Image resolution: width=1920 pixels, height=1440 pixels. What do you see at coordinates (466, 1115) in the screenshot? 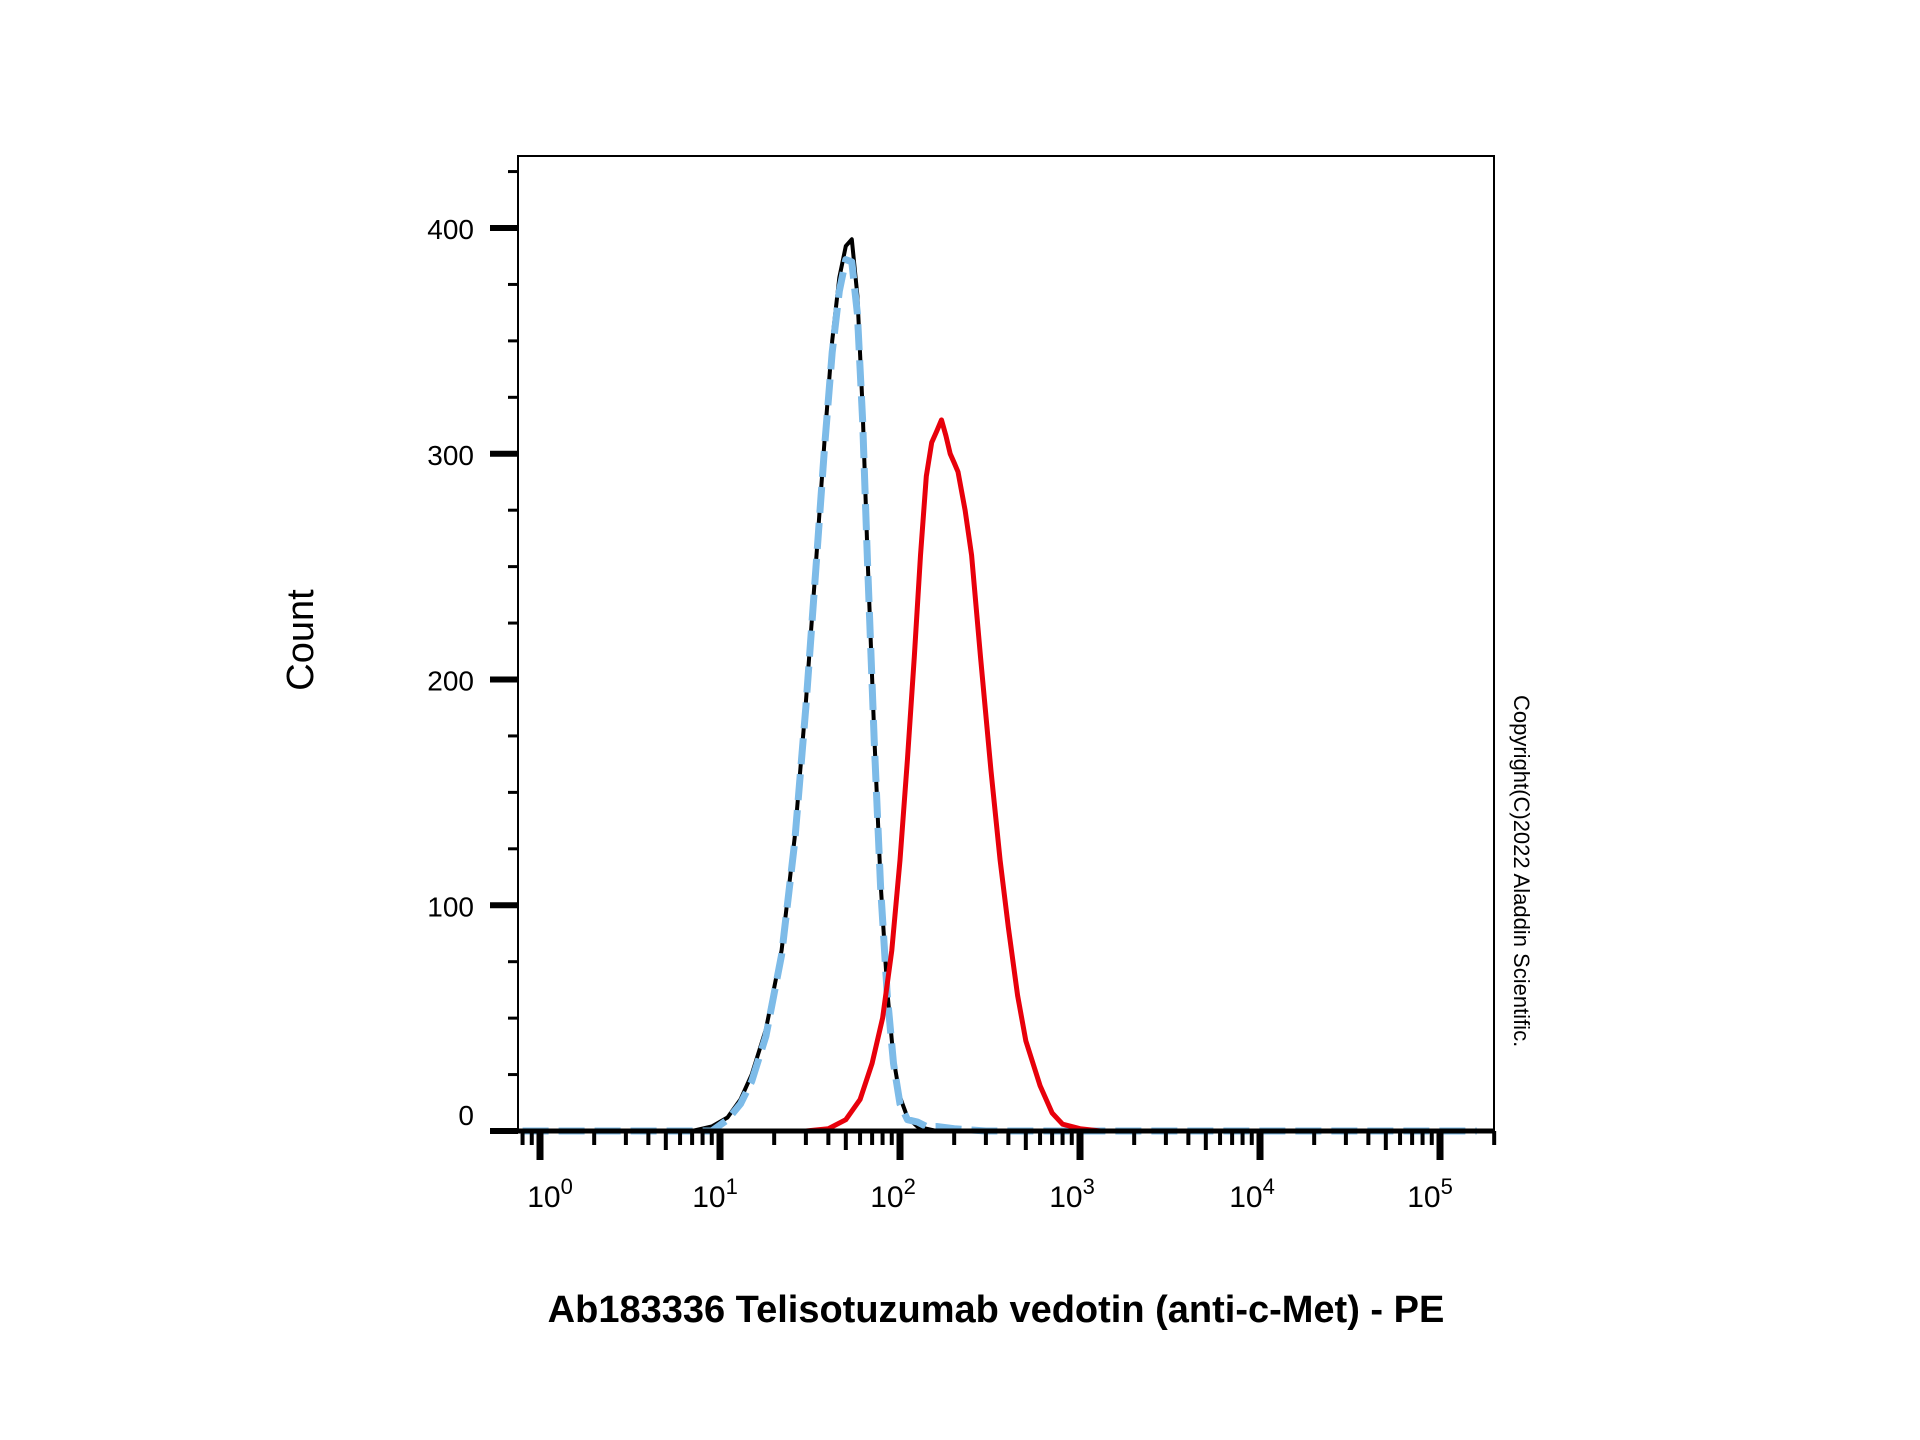
I see `y-tick-label: 0` at bounding box center [466, 1115].